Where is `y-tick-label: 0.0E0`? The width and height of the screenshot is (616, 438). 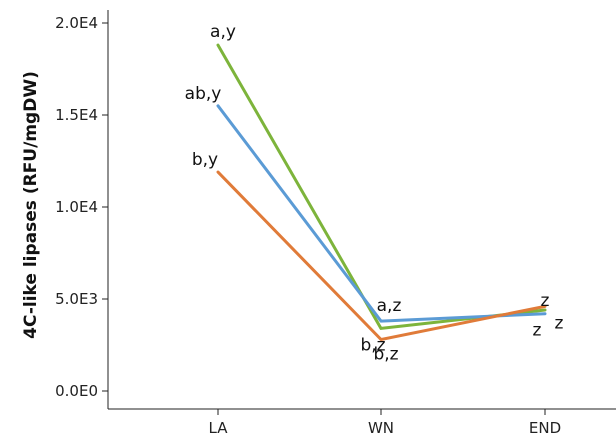 y-tick-label: 0.0E0 is located at coordinates (76, 391).